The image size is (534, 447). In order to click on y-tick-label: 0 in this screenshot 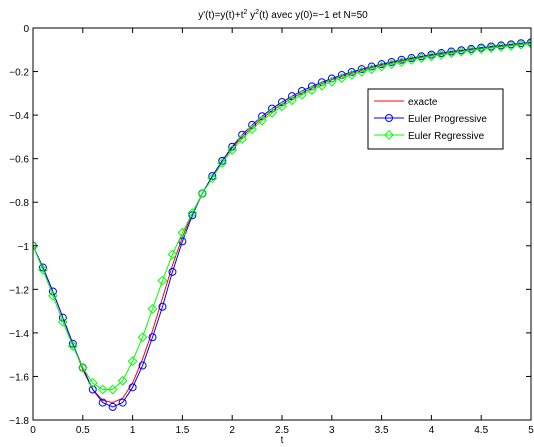, I will do `click(26, 29)`.